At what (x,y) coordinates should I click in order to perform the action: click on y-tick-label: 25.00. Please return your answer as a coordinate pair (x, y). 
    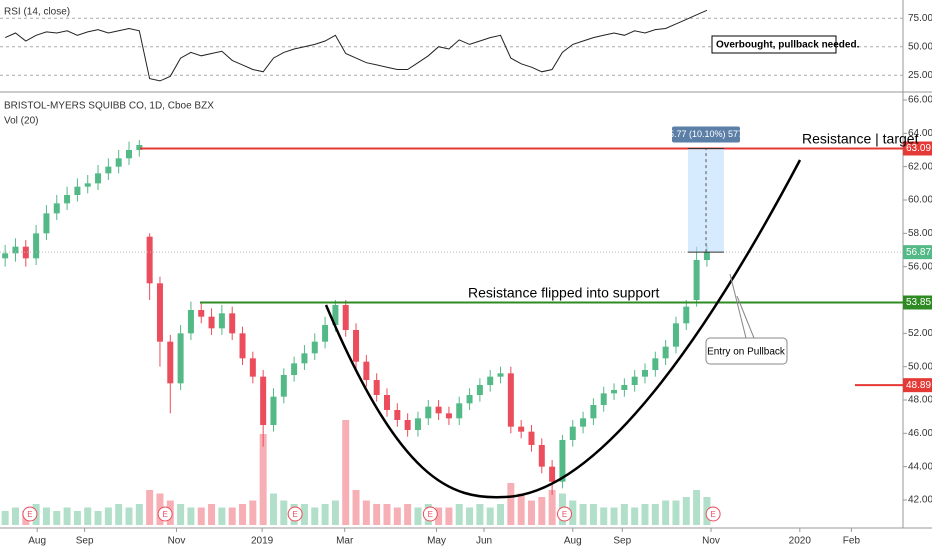
    Looking at the image, I should click on (920, 75).